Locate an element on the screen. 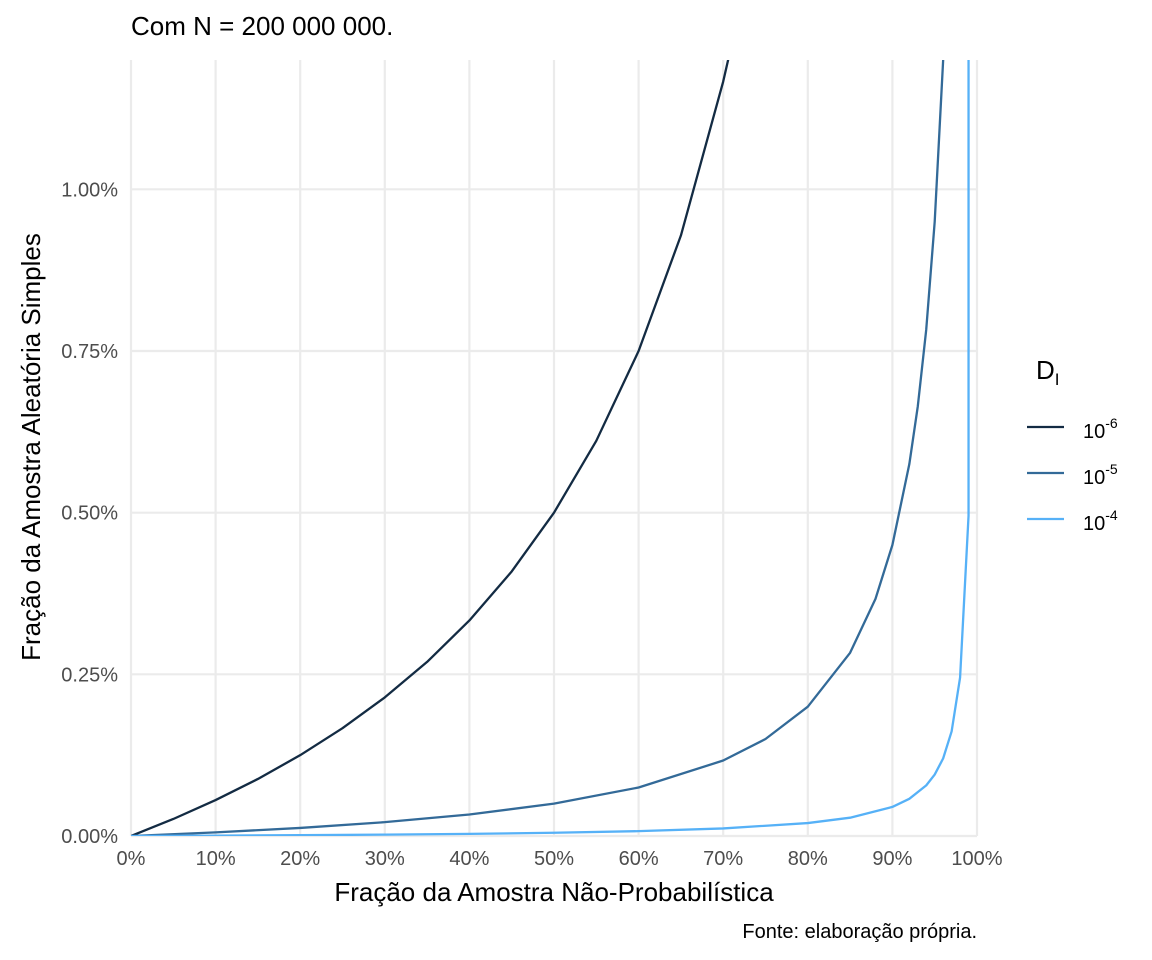 Image resolution: width=1152 pixels, height=960 pixels. x-tick-label: 60% is located at coordinates (639, 859).